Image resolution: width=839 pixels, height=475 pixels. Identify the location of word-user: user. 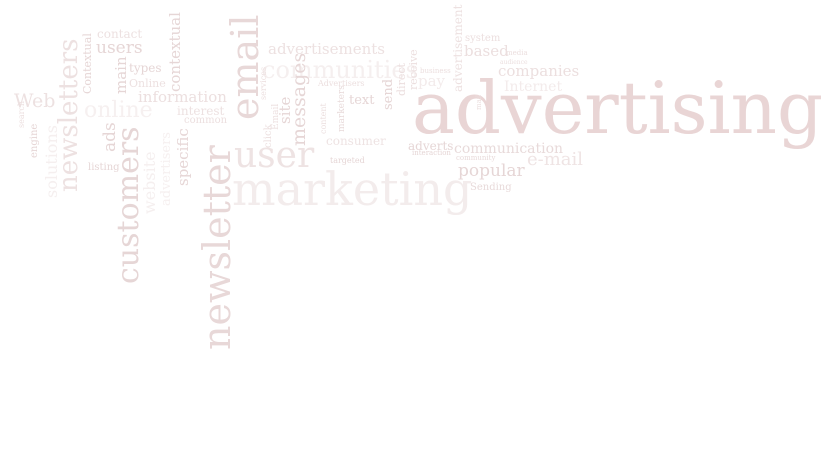
(274, 155).